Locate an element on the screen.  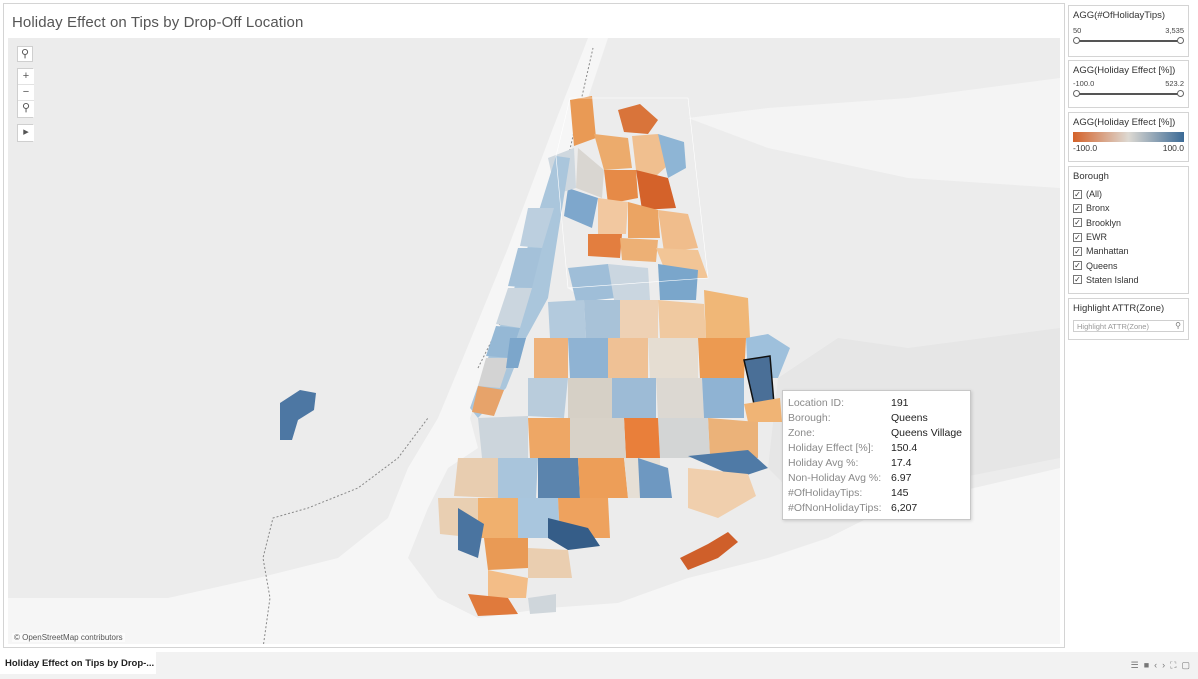
range-max: 523.2 is located at coordinates (1174, 83).